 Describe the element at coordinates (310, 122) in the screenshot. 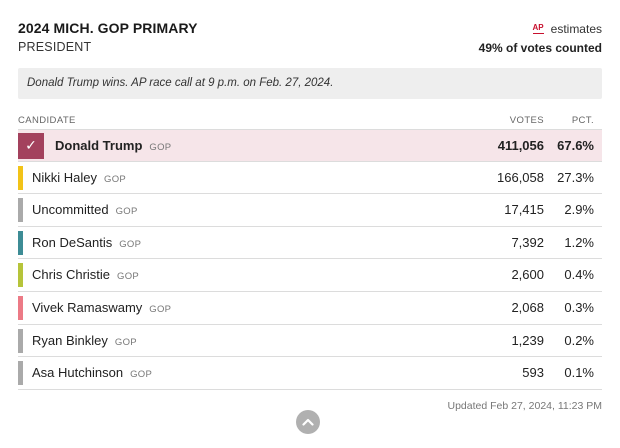

I see `table-header: CANDIDATE VOTES PCT.` at that location.